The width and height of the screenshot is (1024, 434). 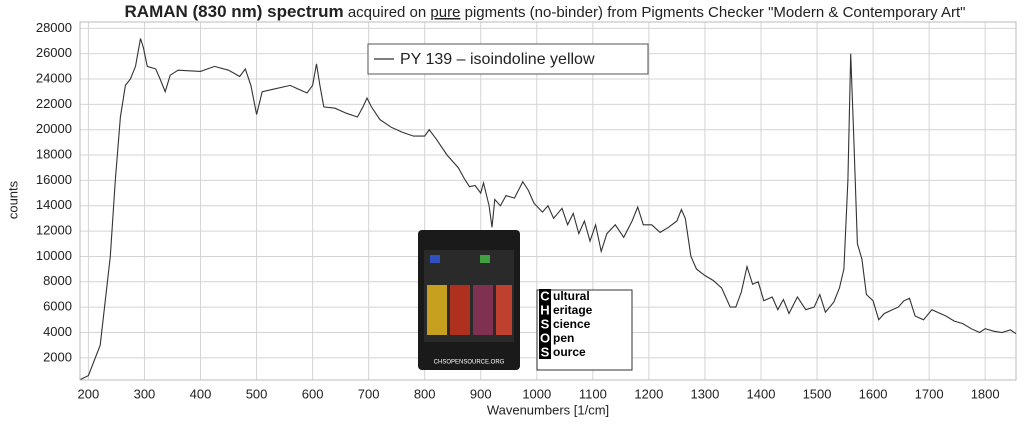 I want to click on x-tick-label: 800, so click(x=425, y=393).